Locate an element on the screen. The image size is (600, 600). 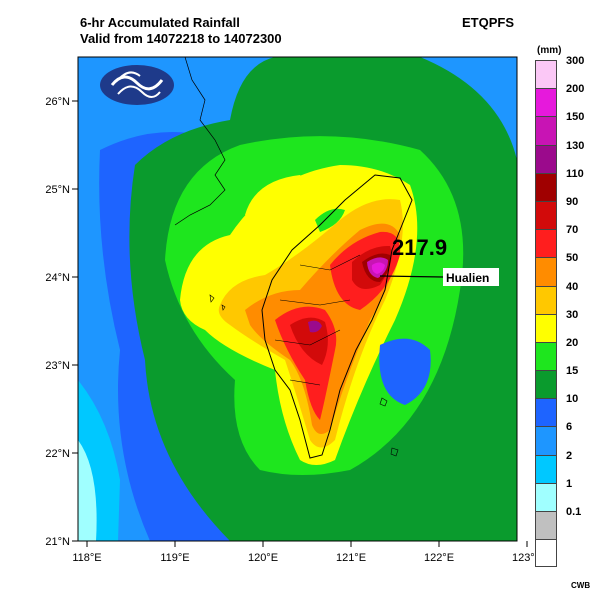
legend-label: 70 is located at coordinates (572, 230).